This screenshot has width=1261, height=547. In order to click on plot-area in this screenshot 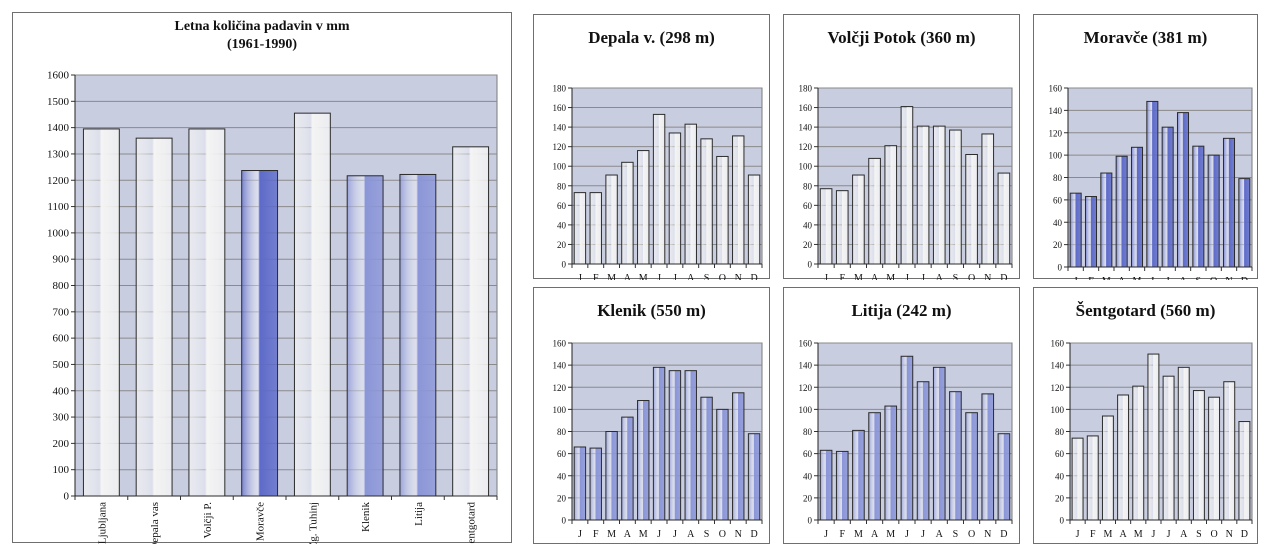, I will do `click(915, 176)`.